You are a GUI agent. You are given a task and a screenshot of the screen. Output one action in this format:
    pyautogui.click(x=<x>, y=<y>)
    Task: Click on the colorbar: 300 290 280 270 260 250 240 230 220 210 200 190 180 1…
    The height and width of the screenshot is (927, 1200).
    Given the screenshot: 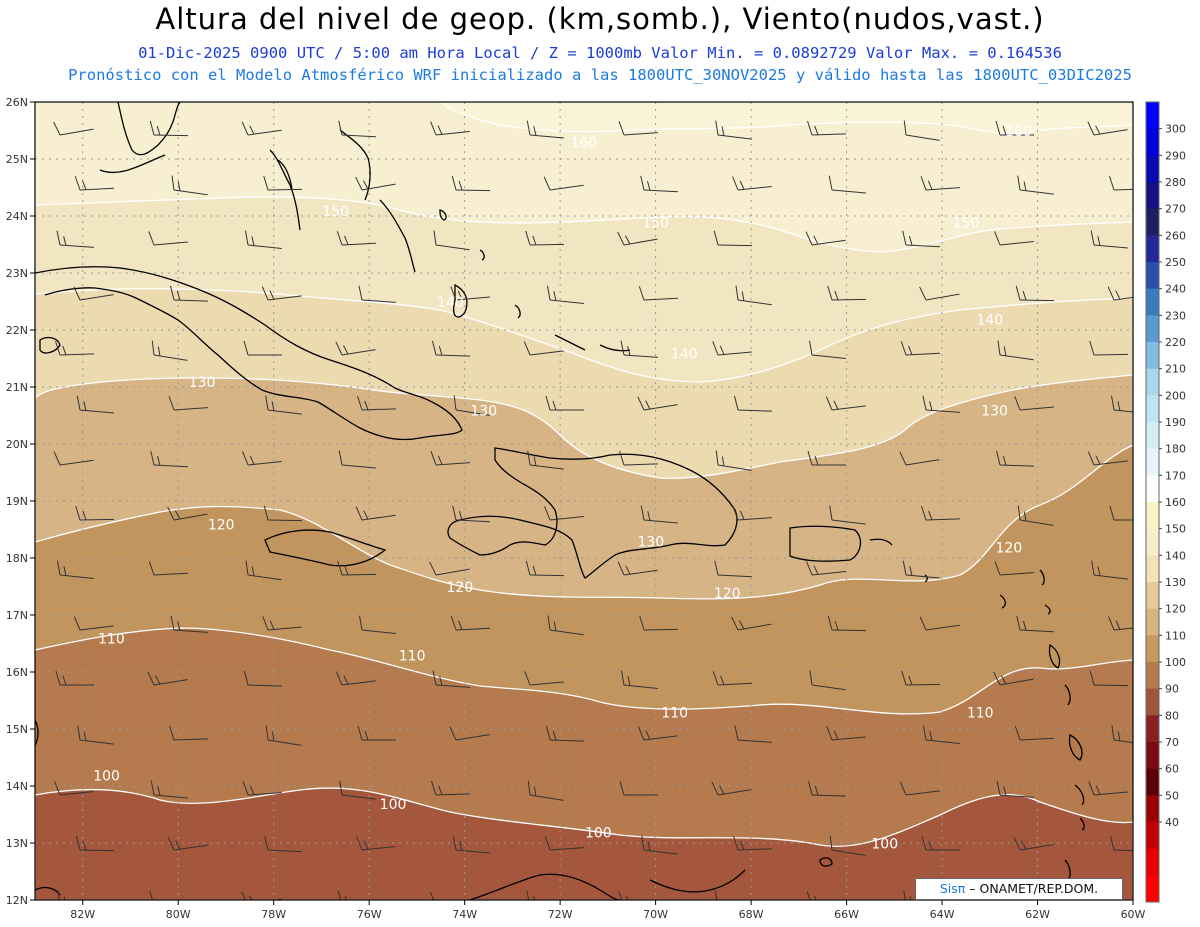 What is the action you would take?
    pyautogui.click(x=1165, y=502)
    